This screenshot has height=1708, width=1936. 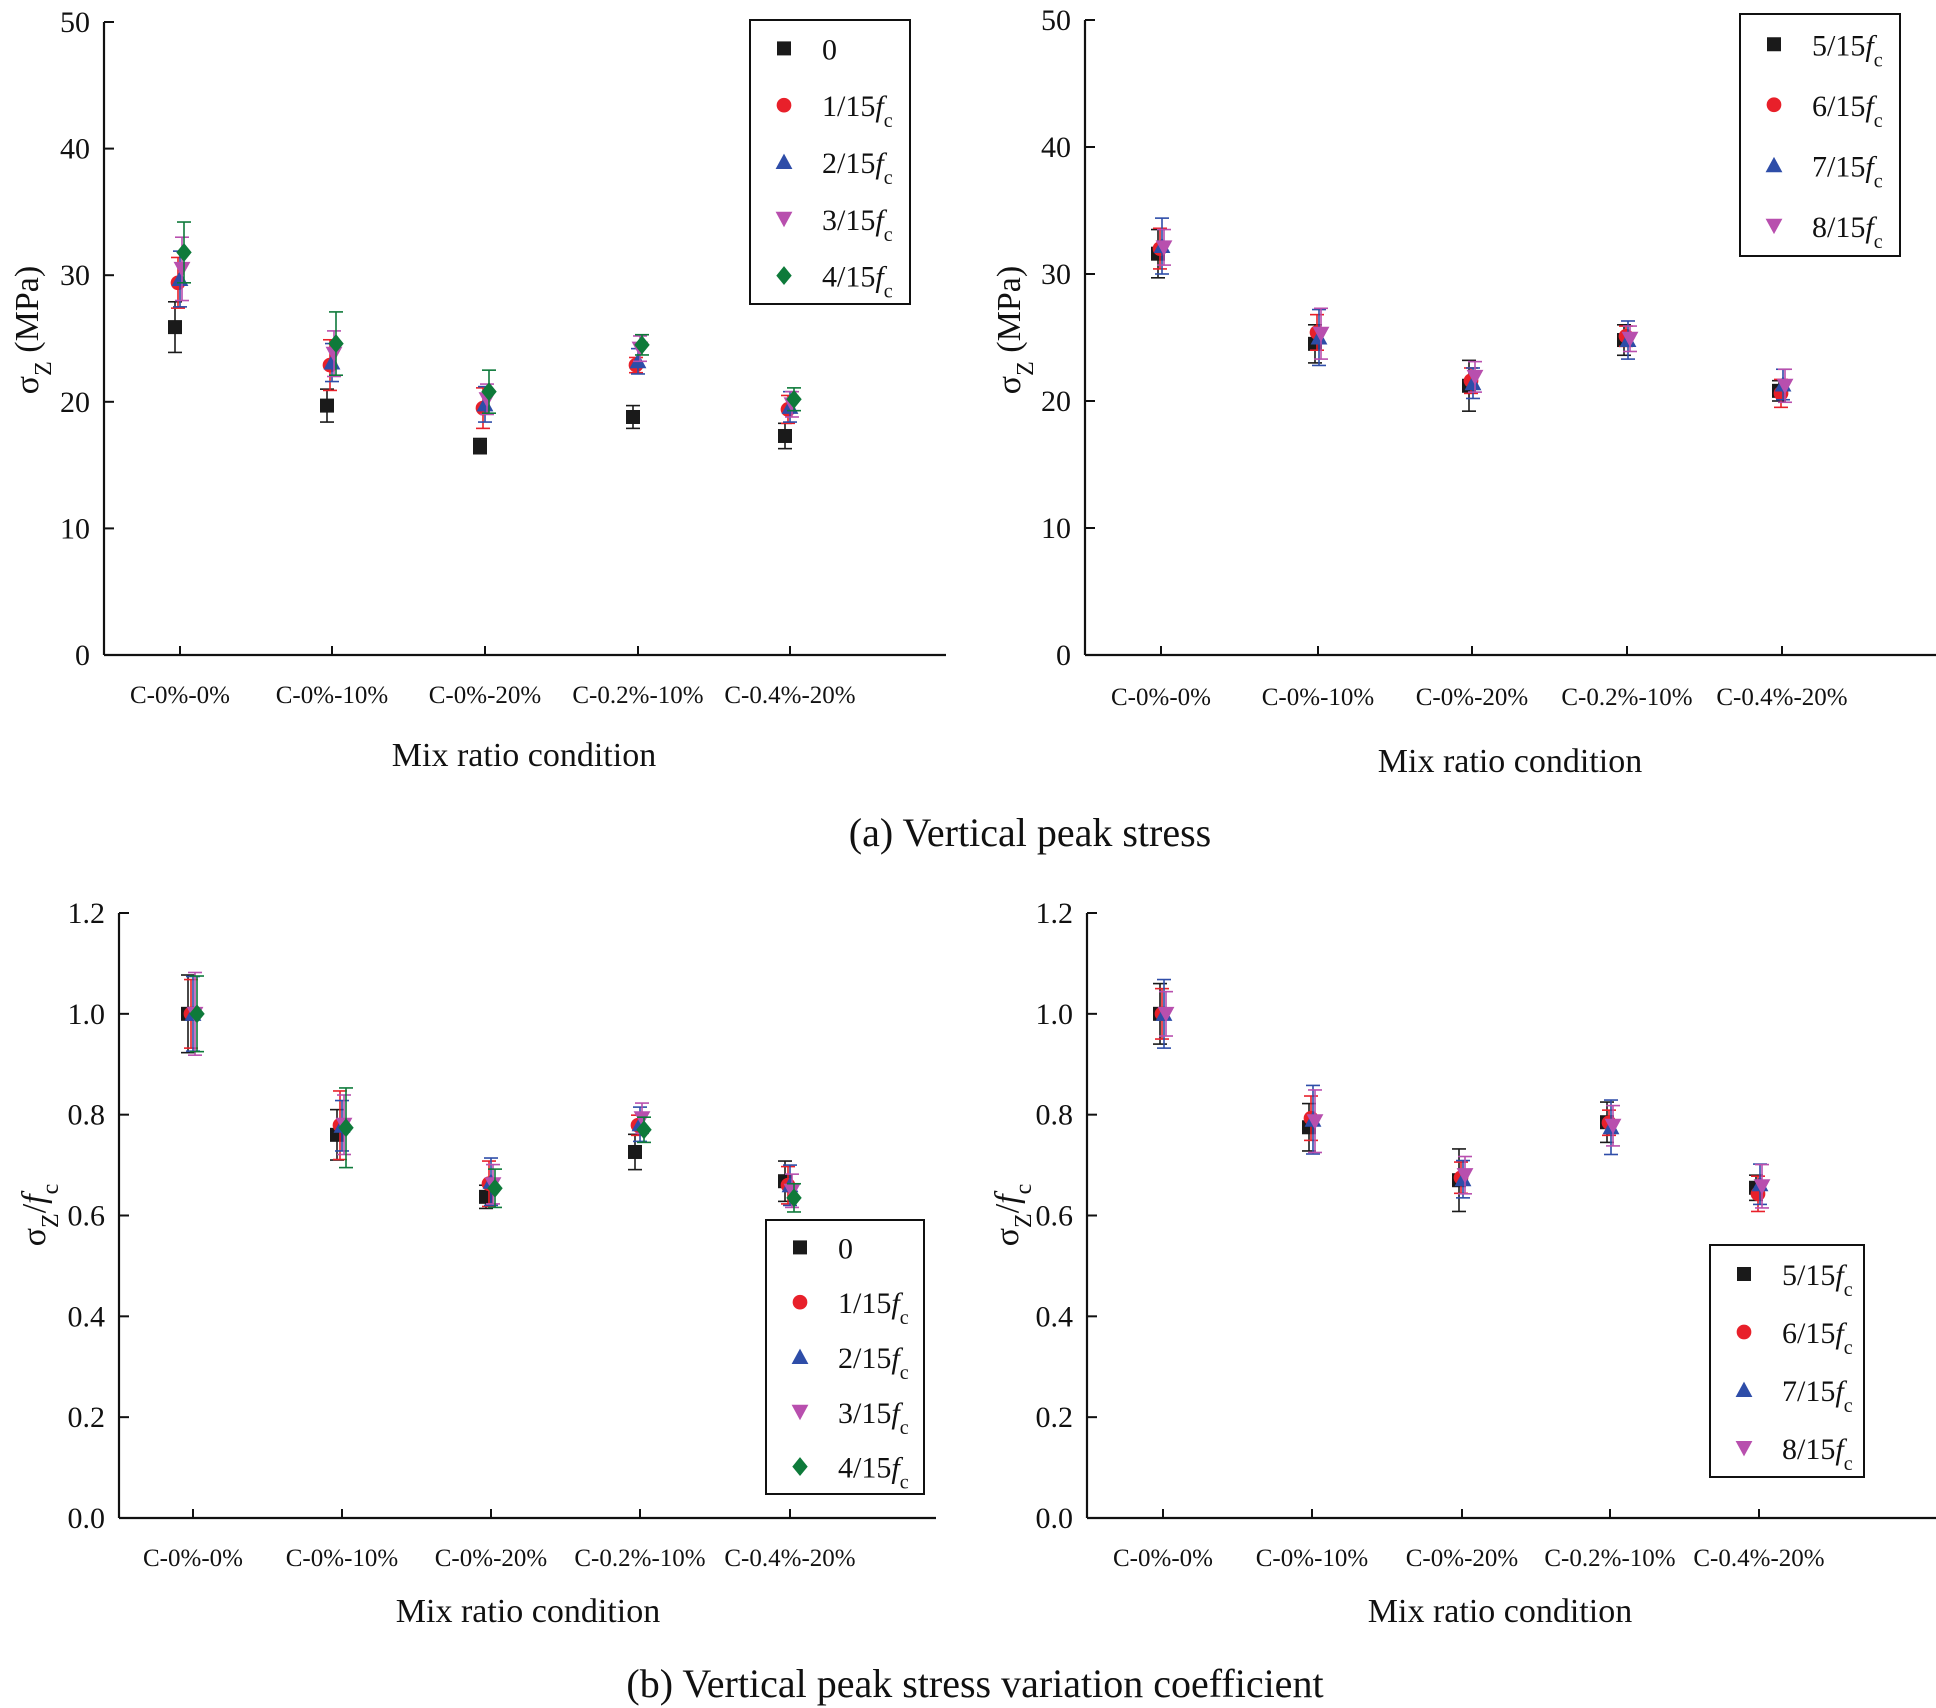 What do you see at coordinates (40, 1215) in the screenshot?
I see `y-axis-title: σZ/fc` at bounding box center [40, 1215].